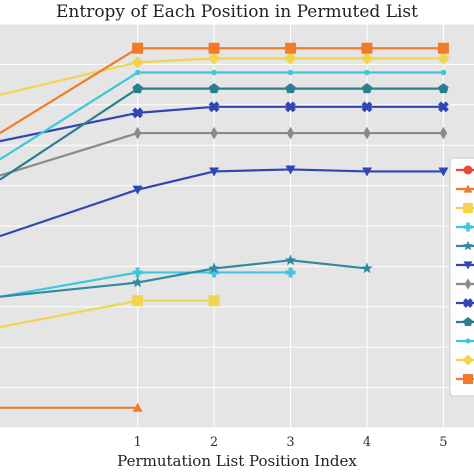  I want to click on x-tick-labels: 1 2 3 4 5, so click(290, 442).